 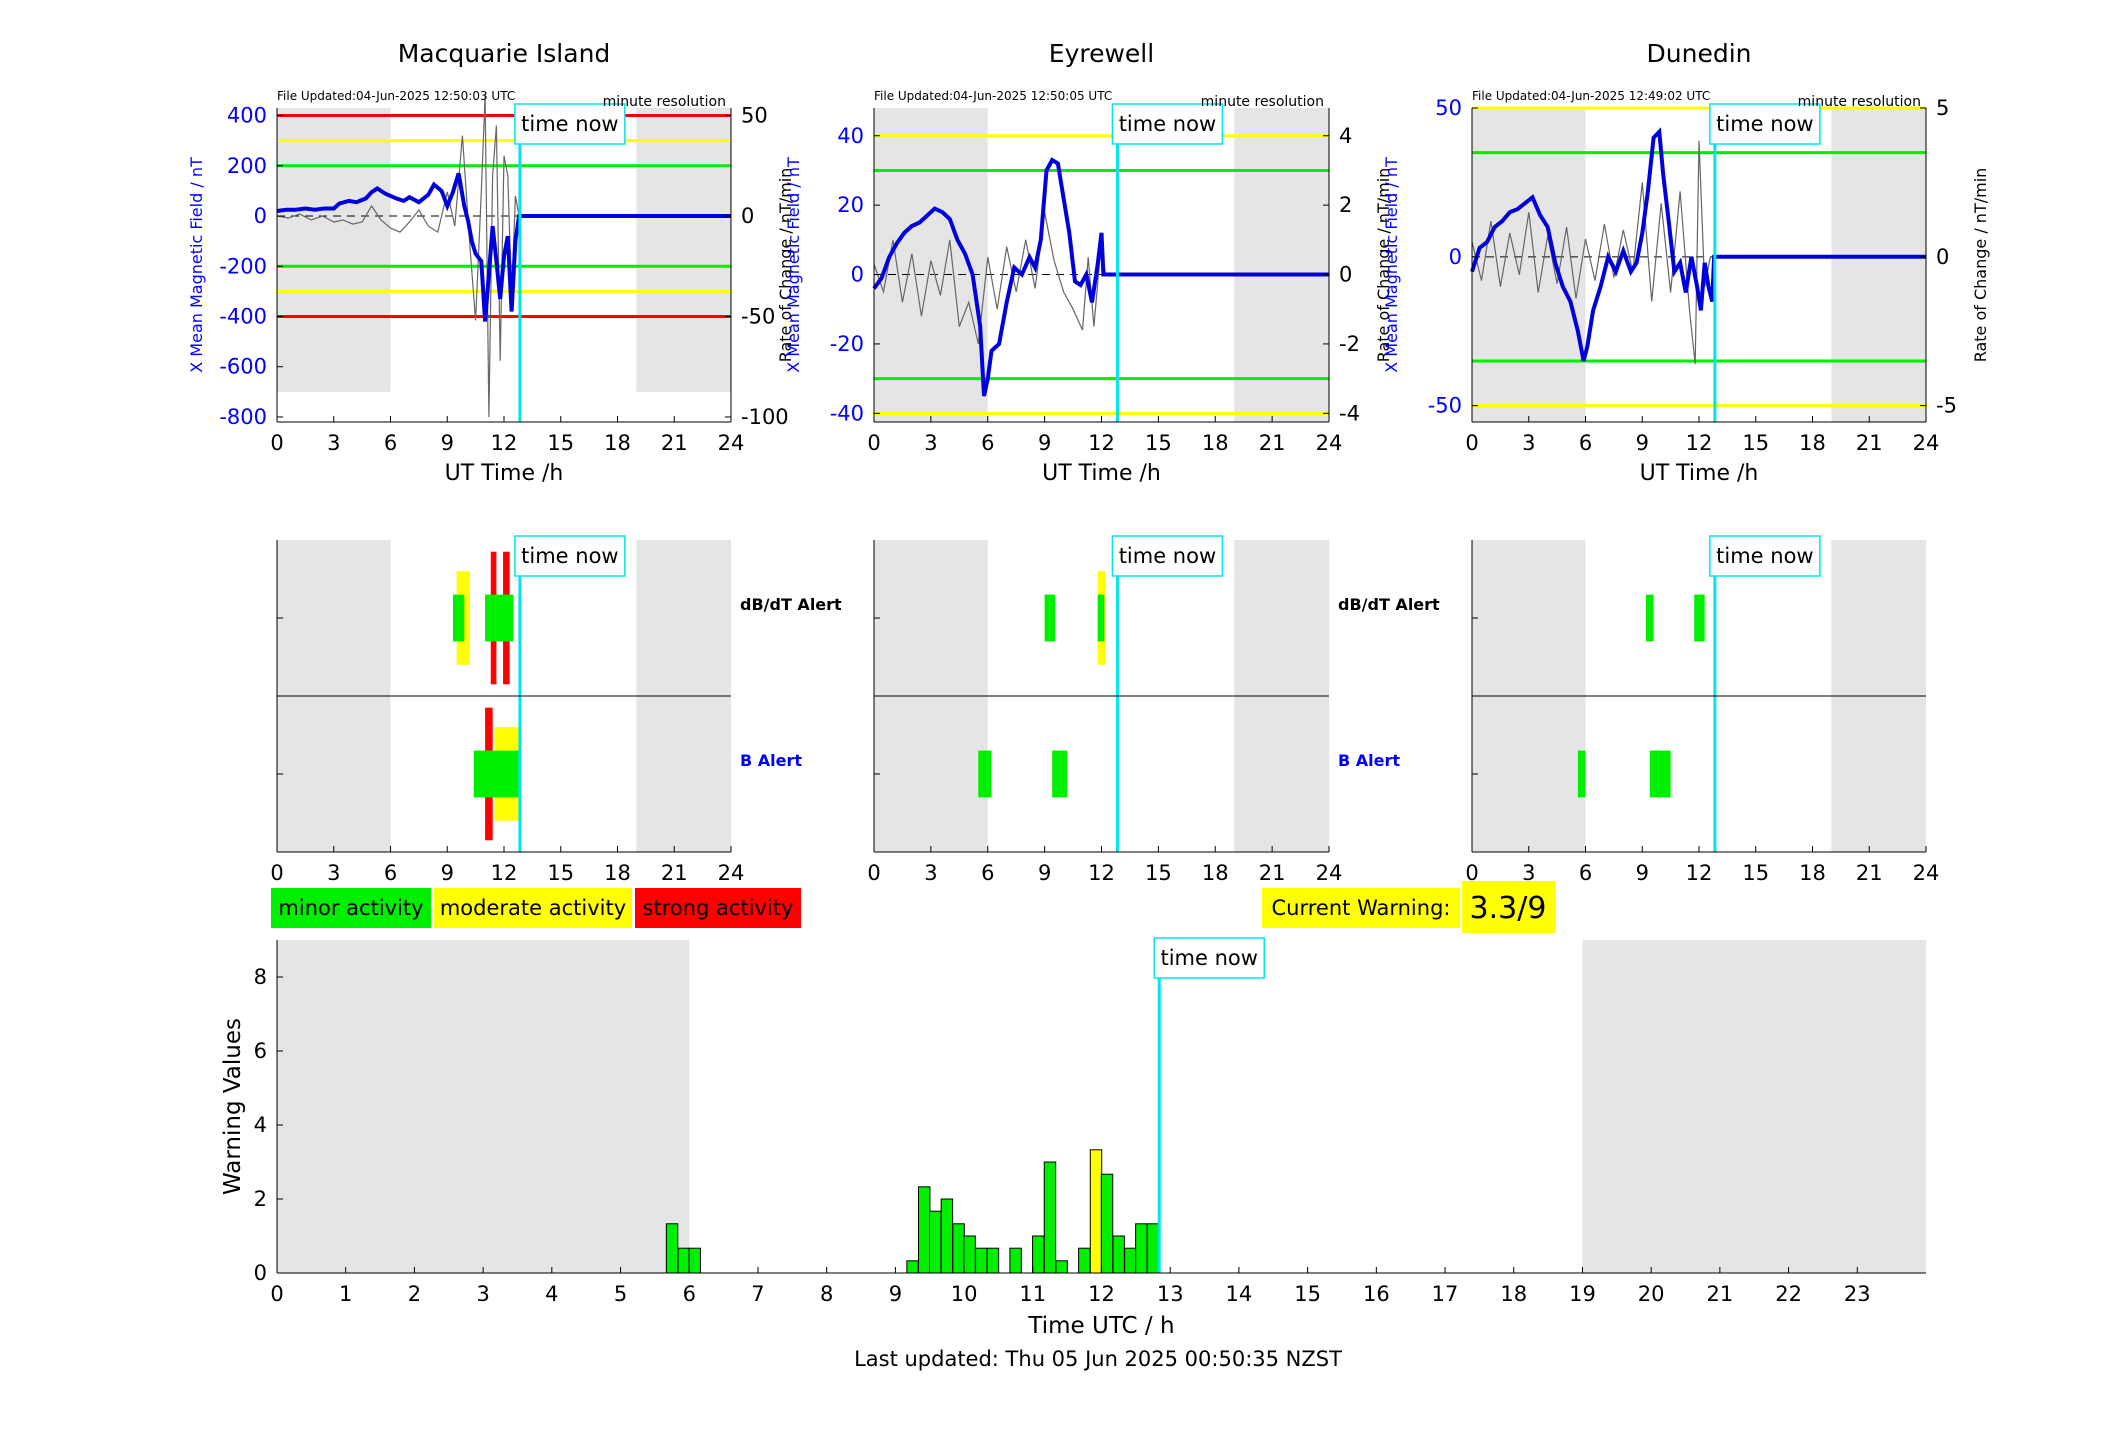 What do you see at coordinates (747, 216) in the screenshot?
I see `y-tick-label-right: 0` at bounding box center [747, 216].